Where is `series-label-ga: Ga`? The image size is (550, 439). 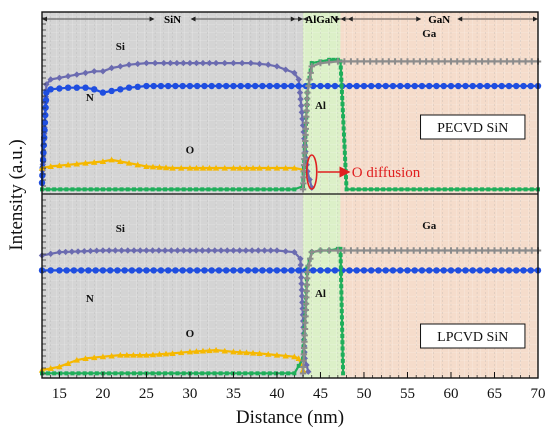 series-label-ga: Ga is located at coordinates (429, 226).